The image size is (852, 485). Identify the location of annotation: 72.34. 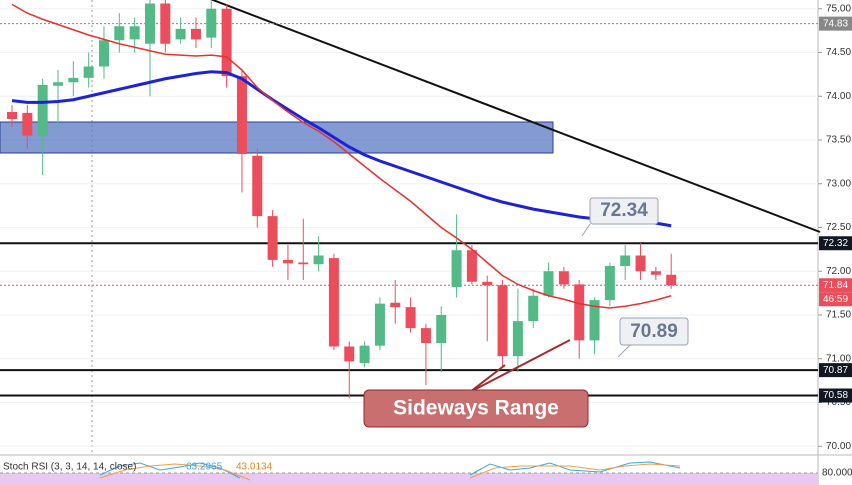
(624, 210).